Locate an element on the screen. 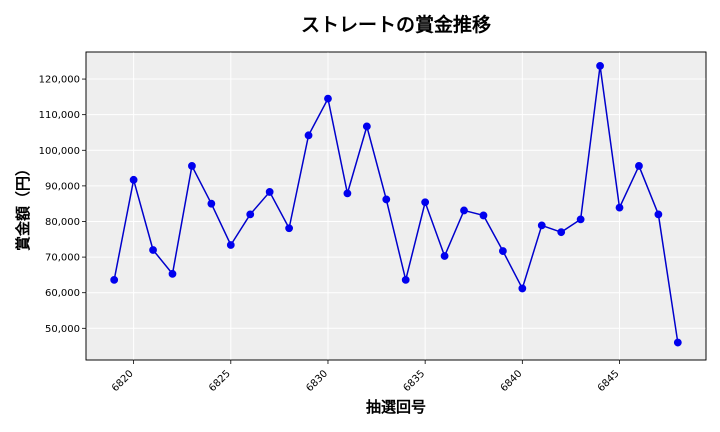 The image size is (720, 432). x-axis-ticks: 6820 6825 6830 6835 6840 6845 is located at coordinates (366, 377).